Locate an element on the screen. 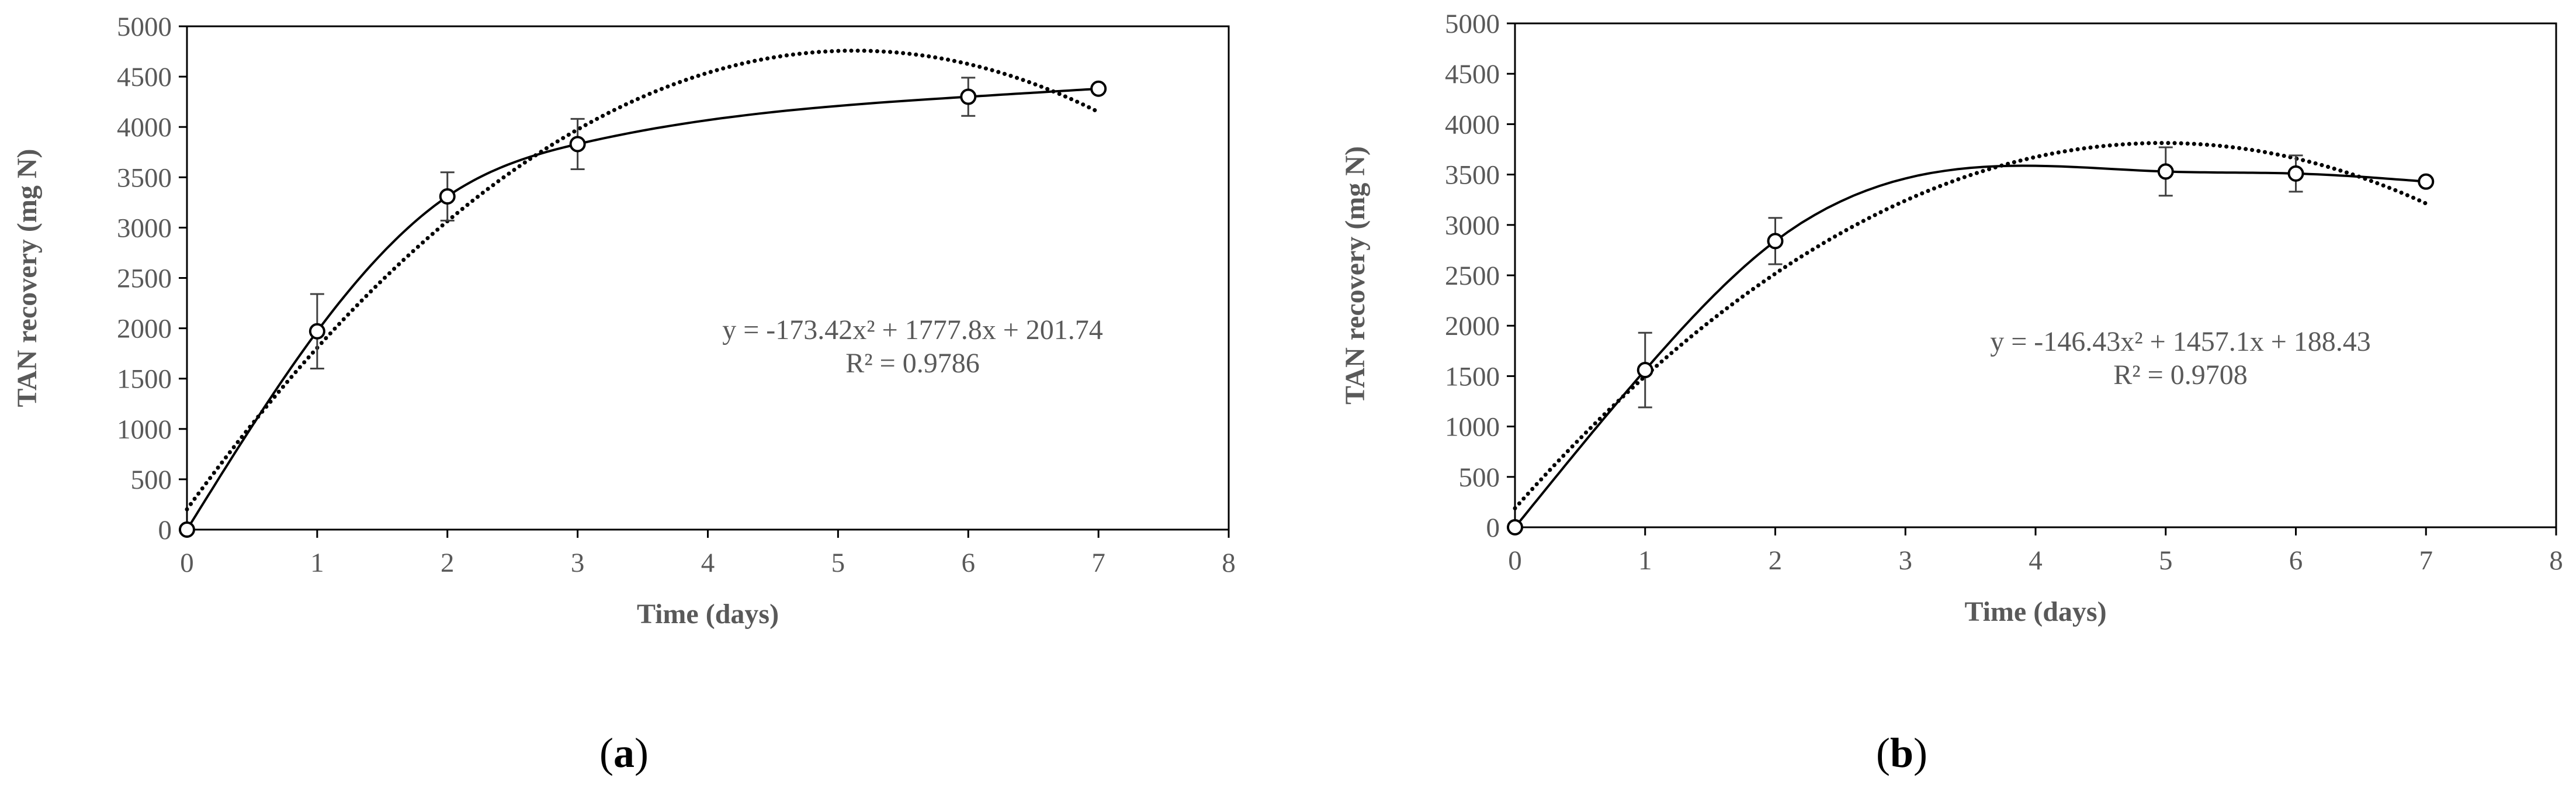 The image size is (2576, 795). r-squared-label: R² = 0.9708 is located at coordinates (2180, 375).